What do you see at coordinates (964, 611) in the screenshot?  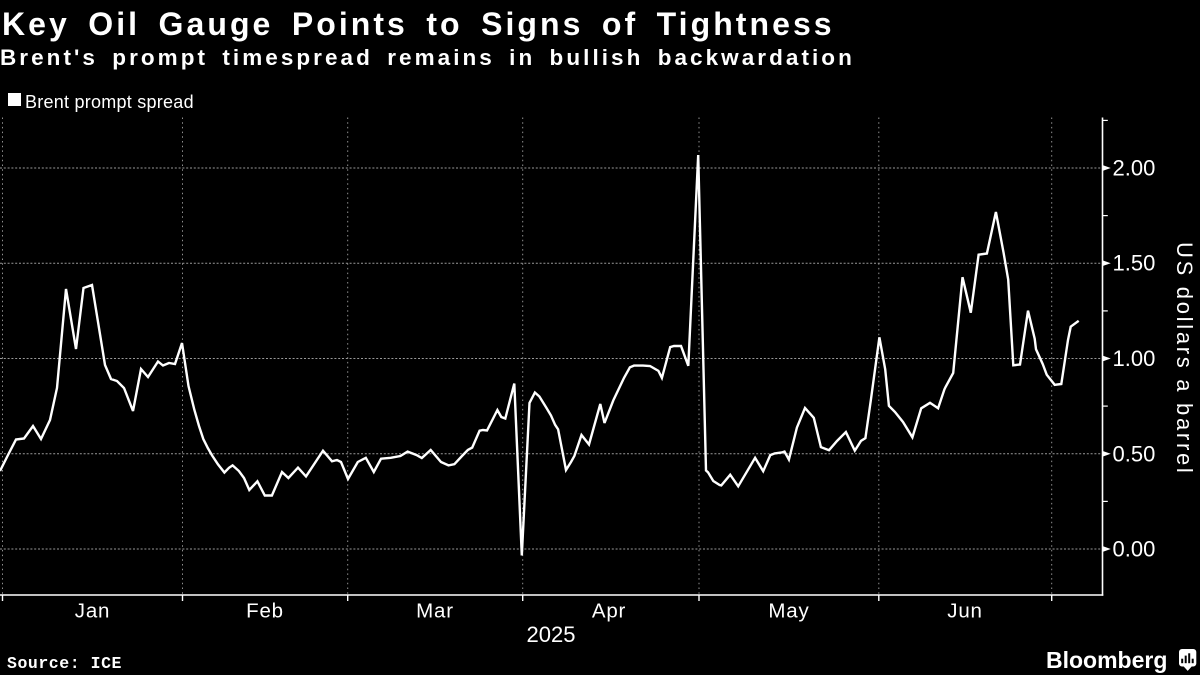 I see `svg-text: Jun` at bounding box center [964, 611].